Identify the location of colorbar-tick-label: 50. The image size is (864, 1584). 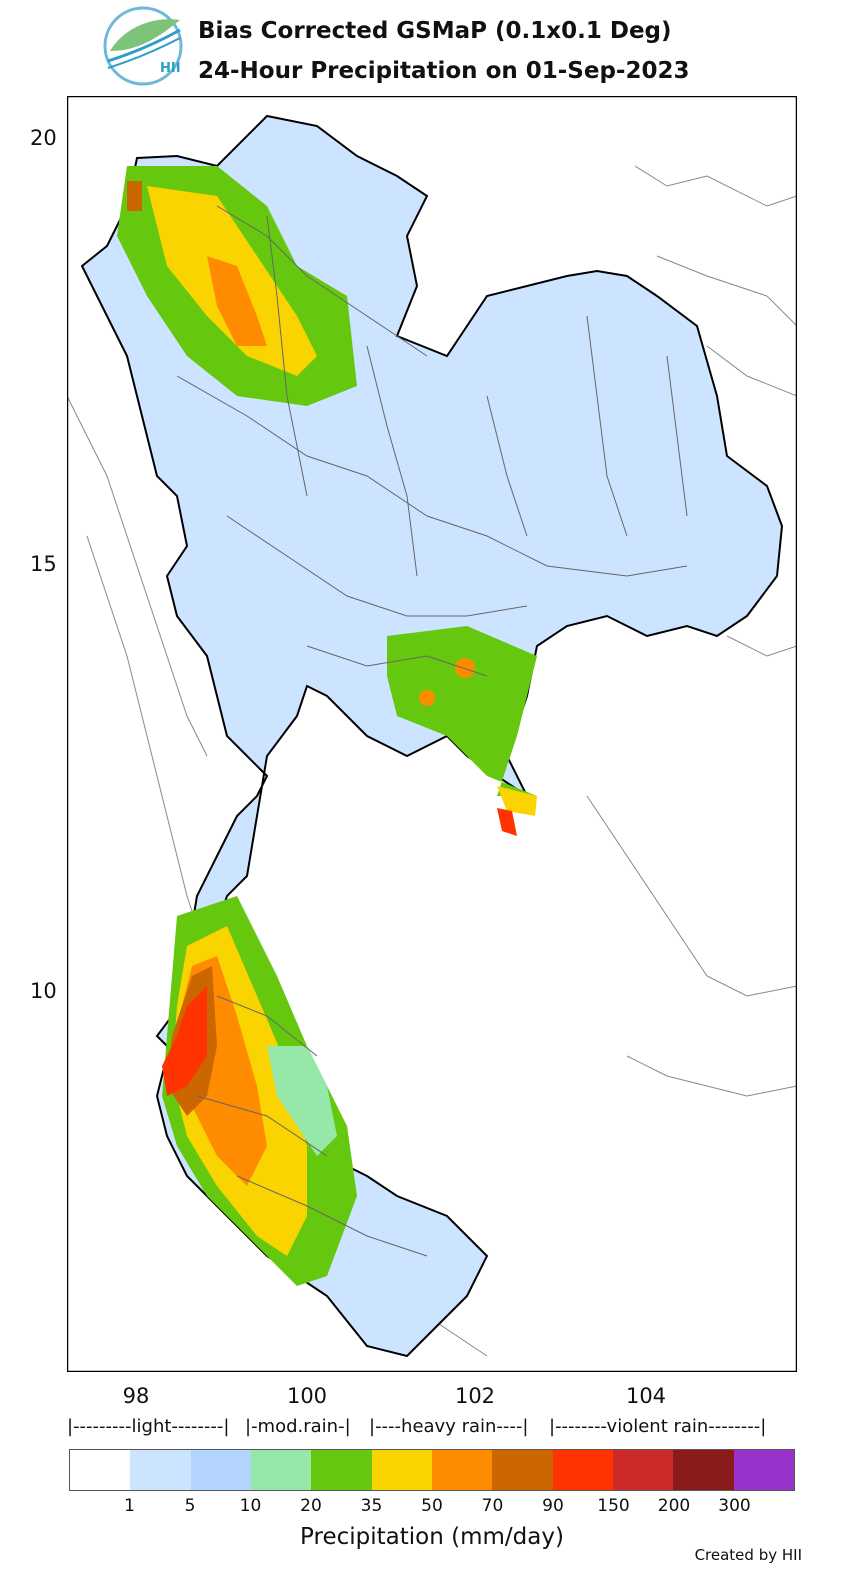
(432, 1506).